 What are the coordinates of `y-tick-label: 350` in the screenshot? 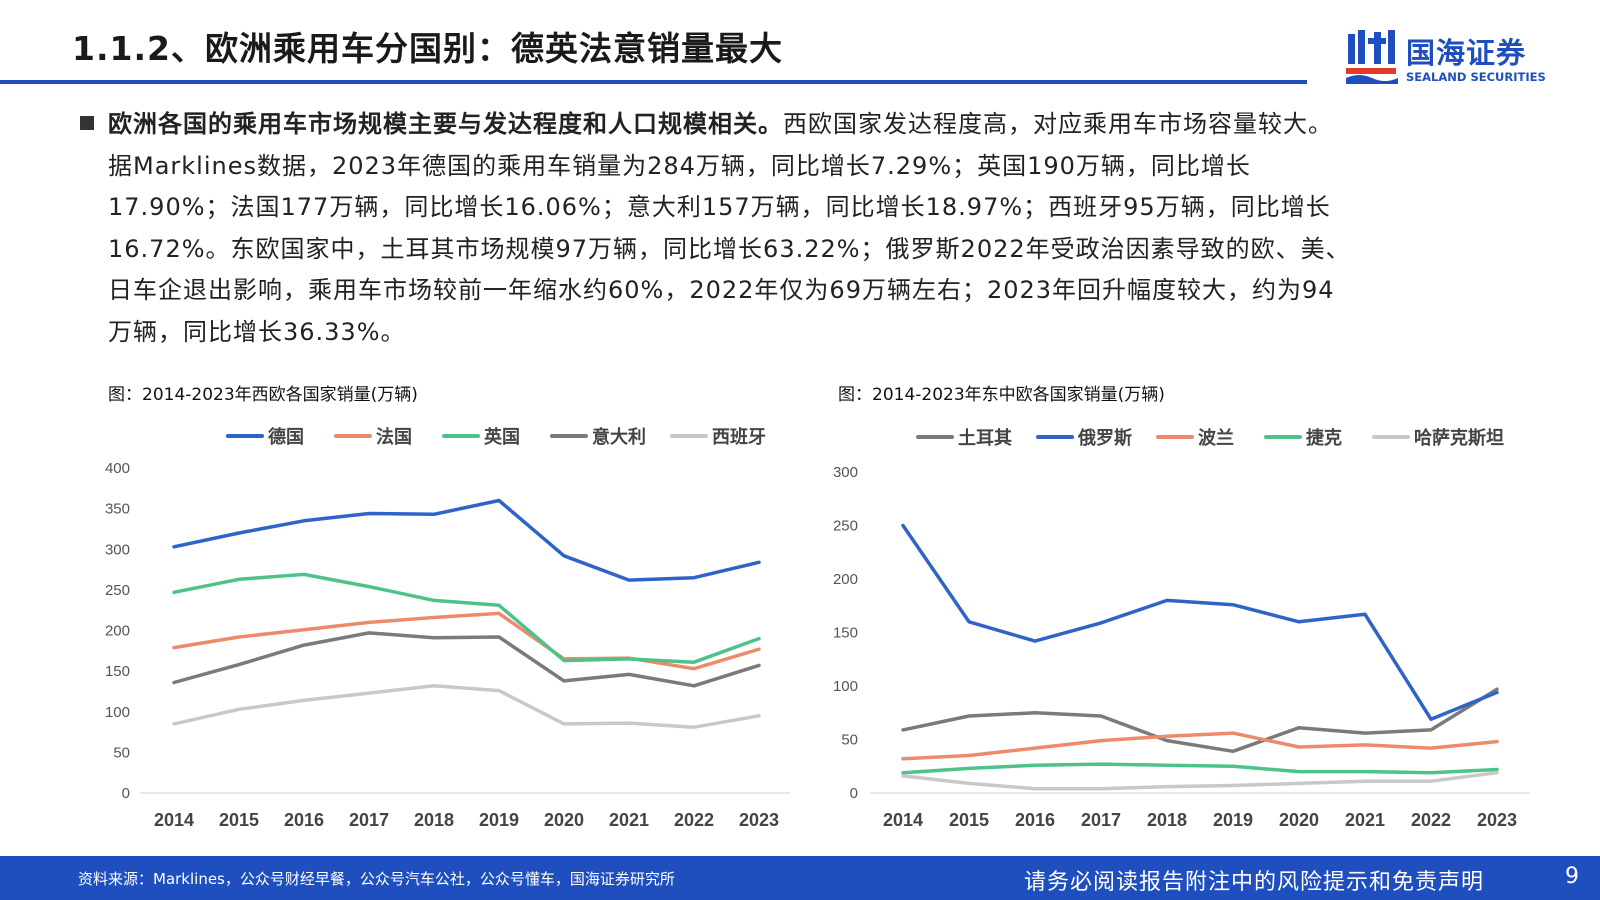 It's located at (117, 509).